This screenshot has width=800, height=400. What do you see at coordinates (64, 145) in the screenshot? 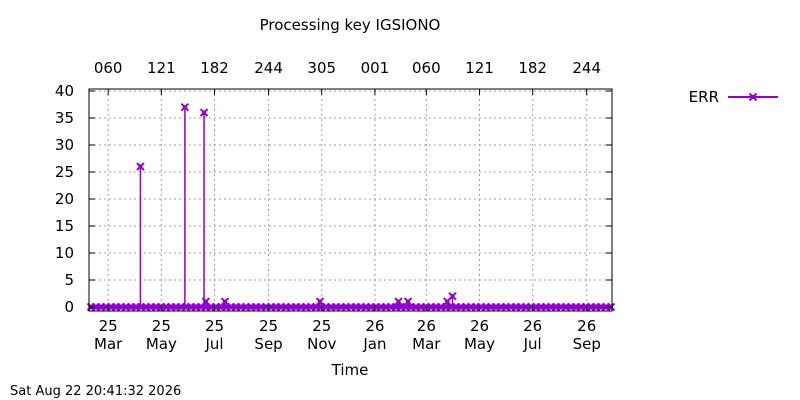
I see `y-tick-label: 30` at bounding box center [64, 145].